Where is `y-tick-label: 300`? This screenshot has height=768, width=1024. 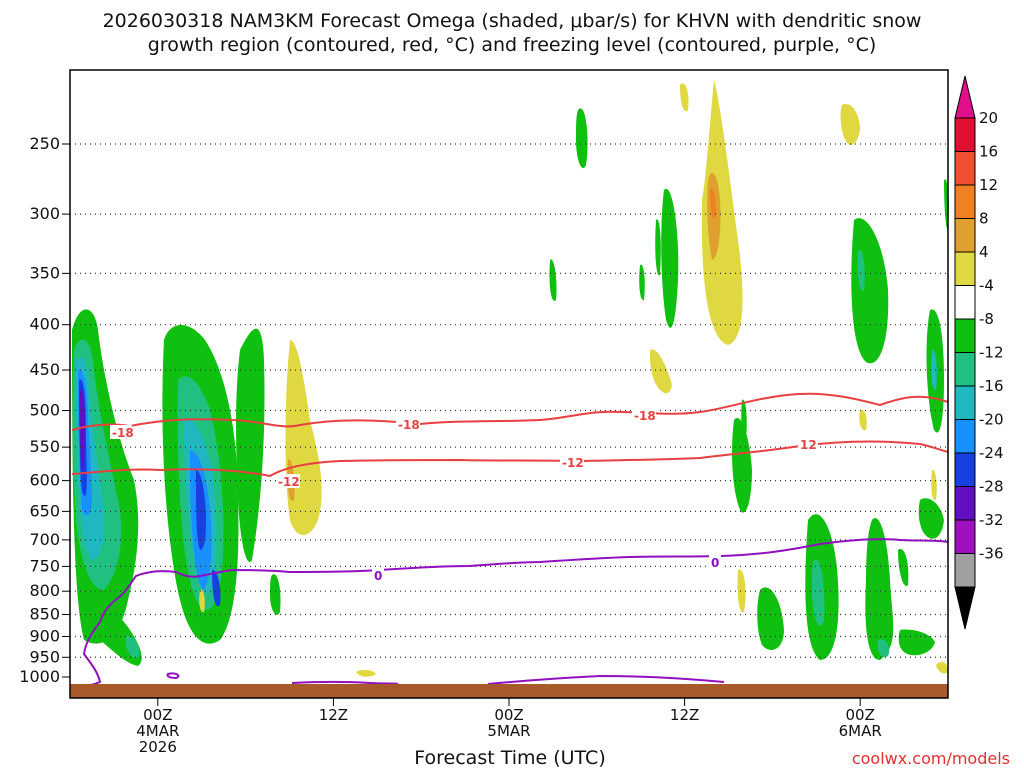
y-tick-label: 300 is located at coordinates (44, 213).